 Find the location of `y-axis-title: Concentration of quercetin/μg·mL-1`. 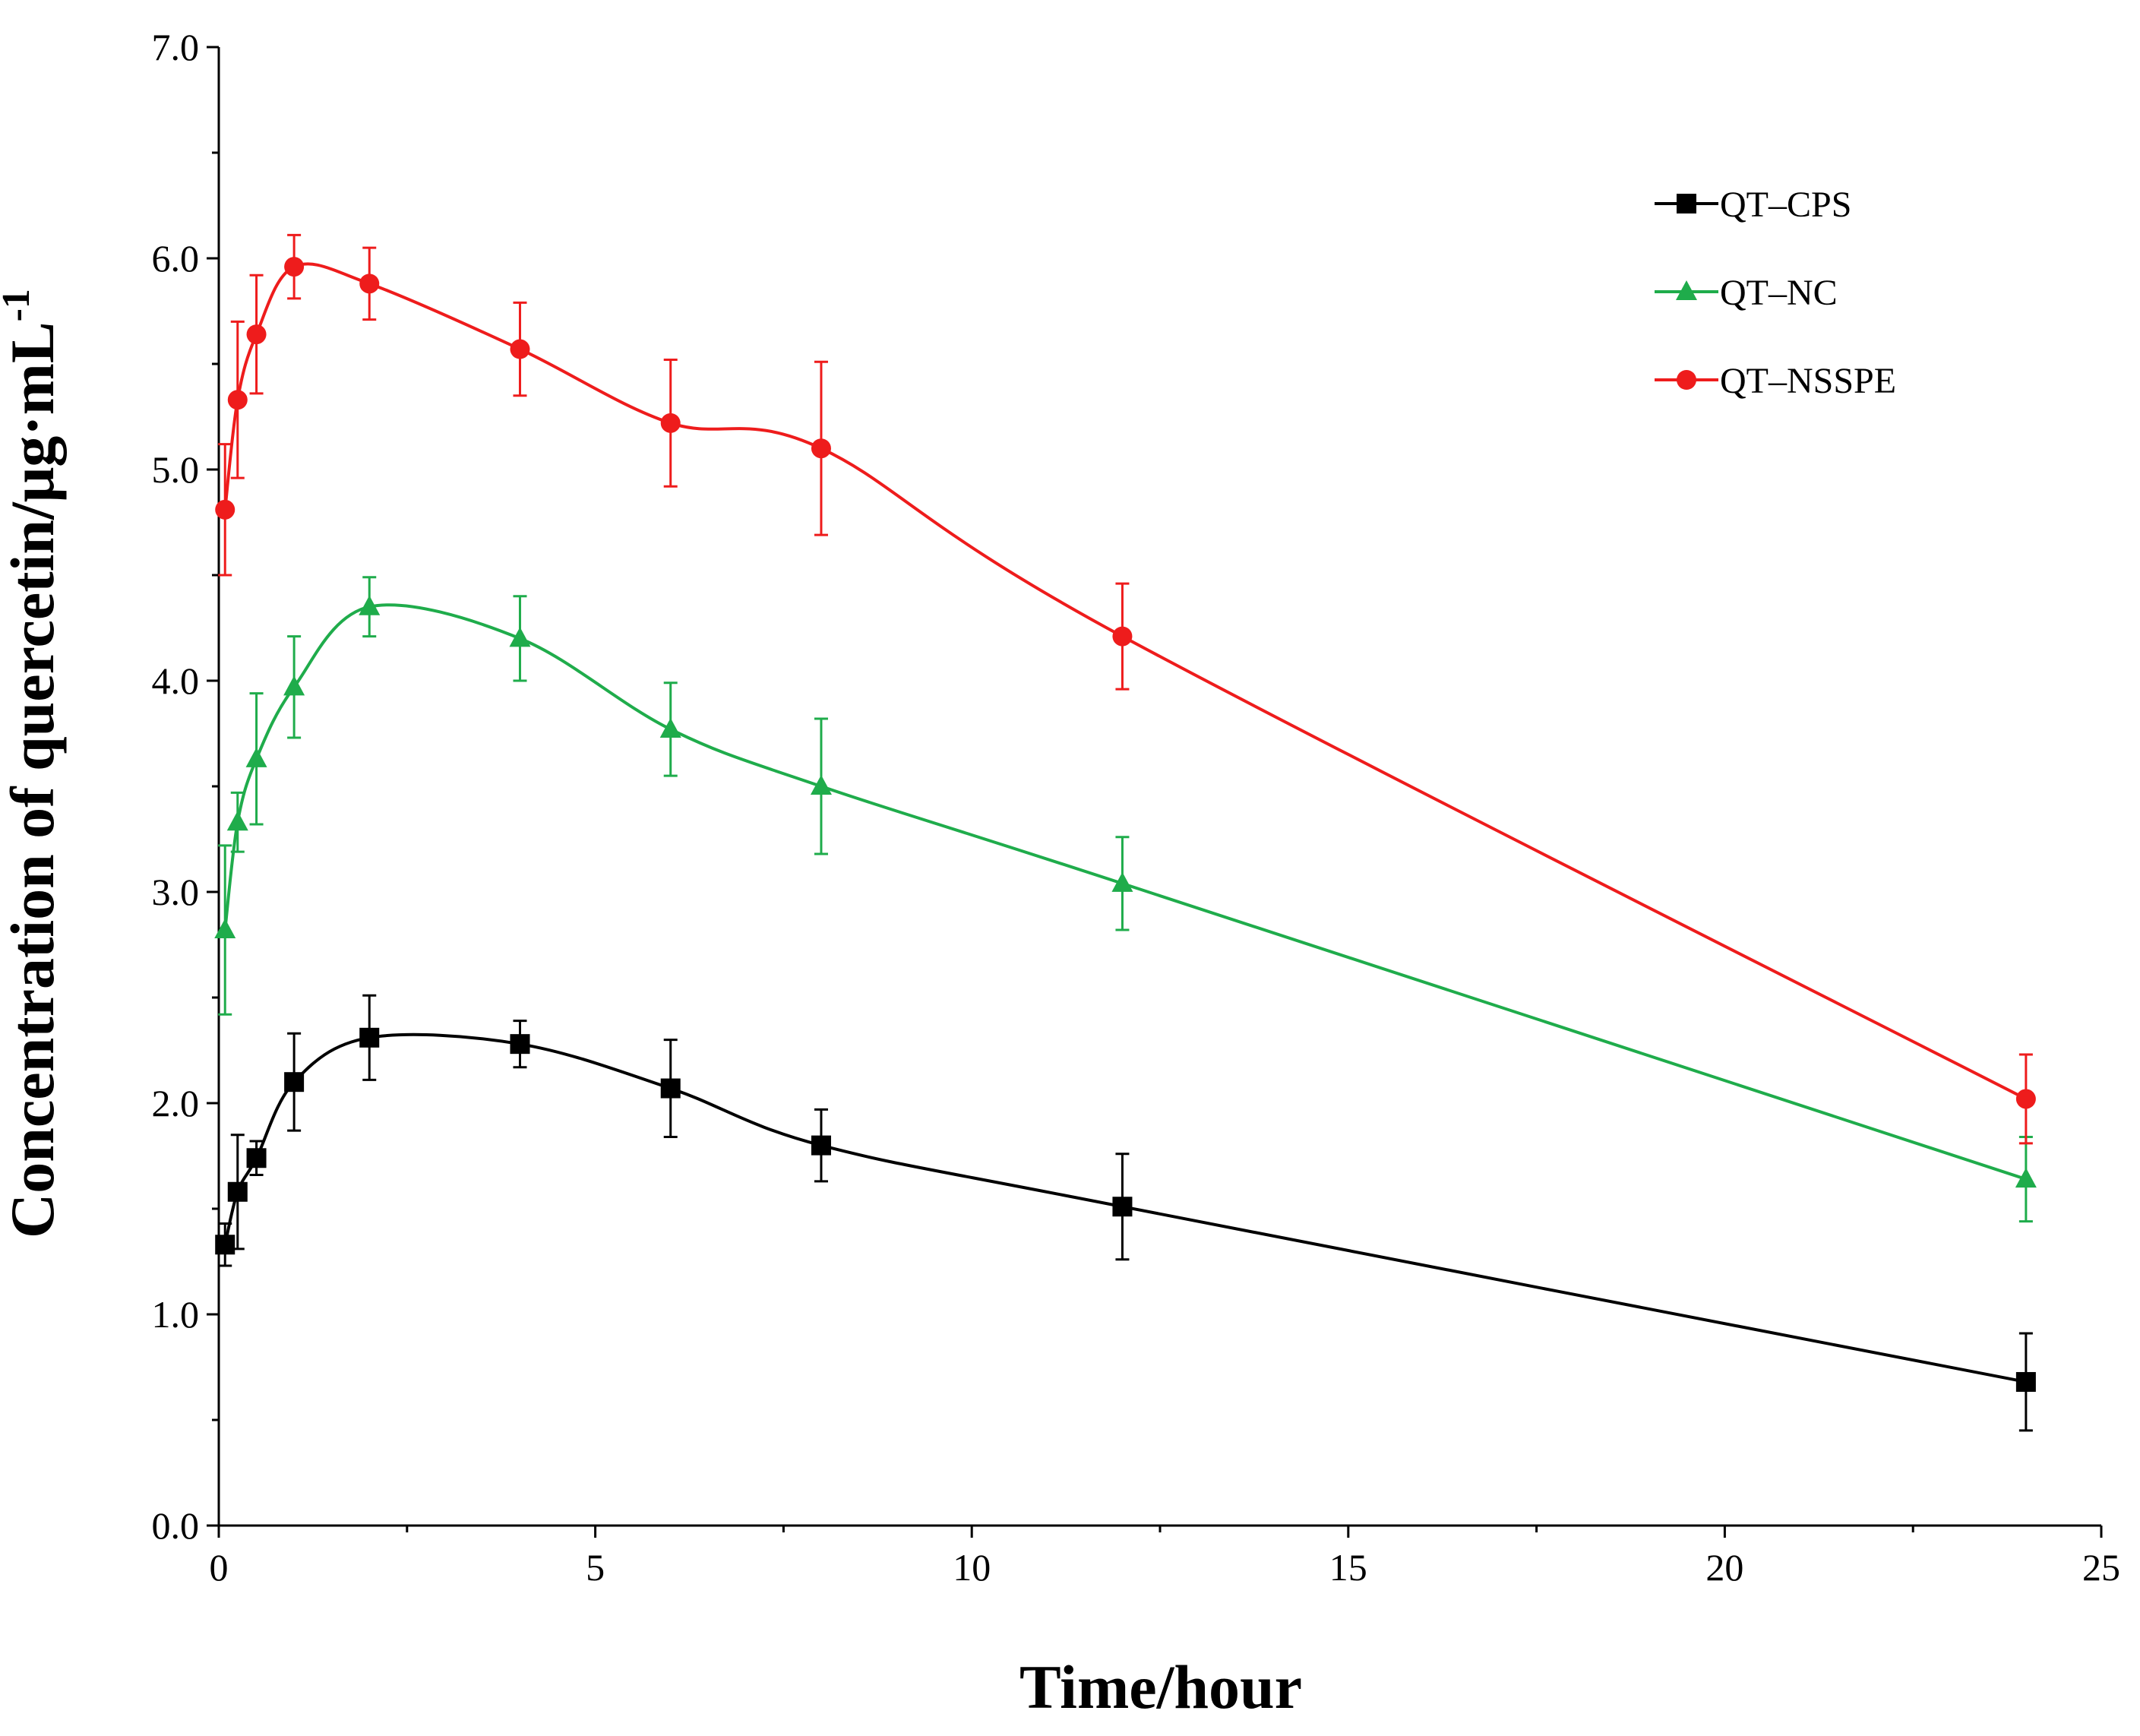

y-axis-title: Concentration of quercetin/μg·mL-1 is located at coordinates (33, 763).